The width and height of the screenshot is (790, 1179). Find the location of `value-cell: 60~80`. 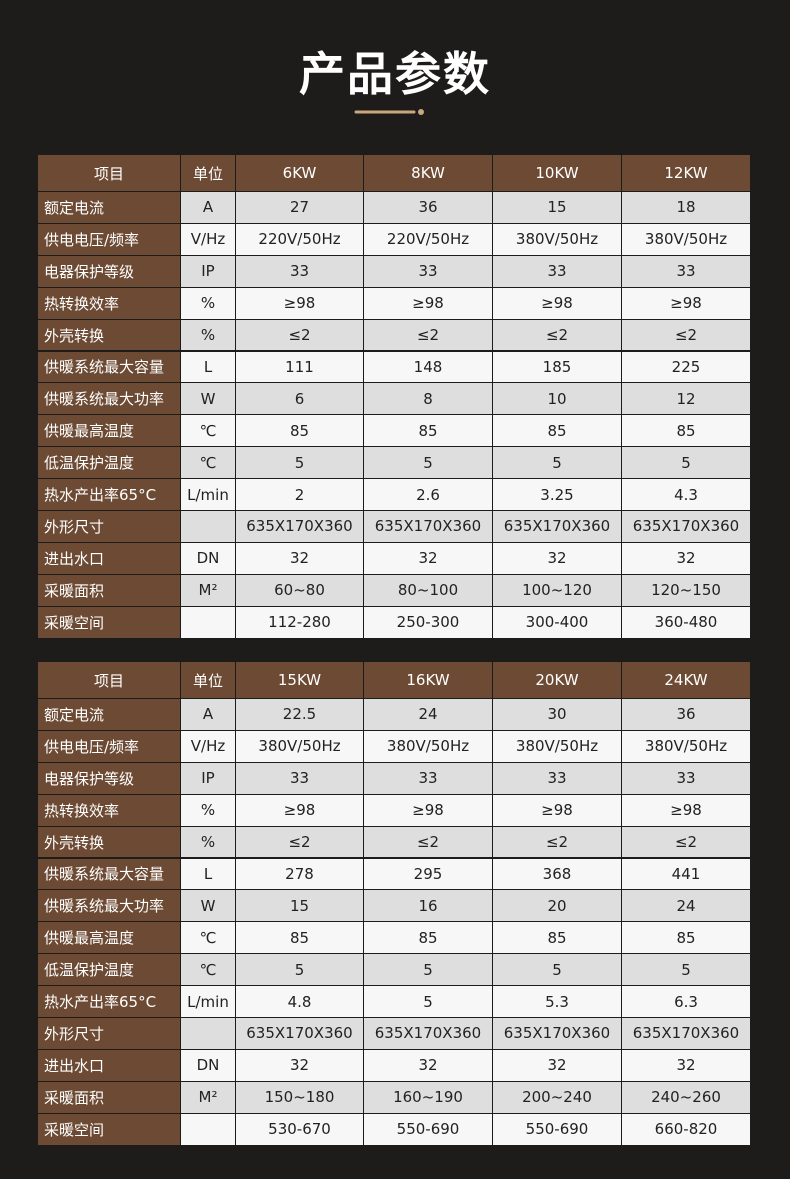

value-cell: 60~80 is located at coordinates (299, 590).